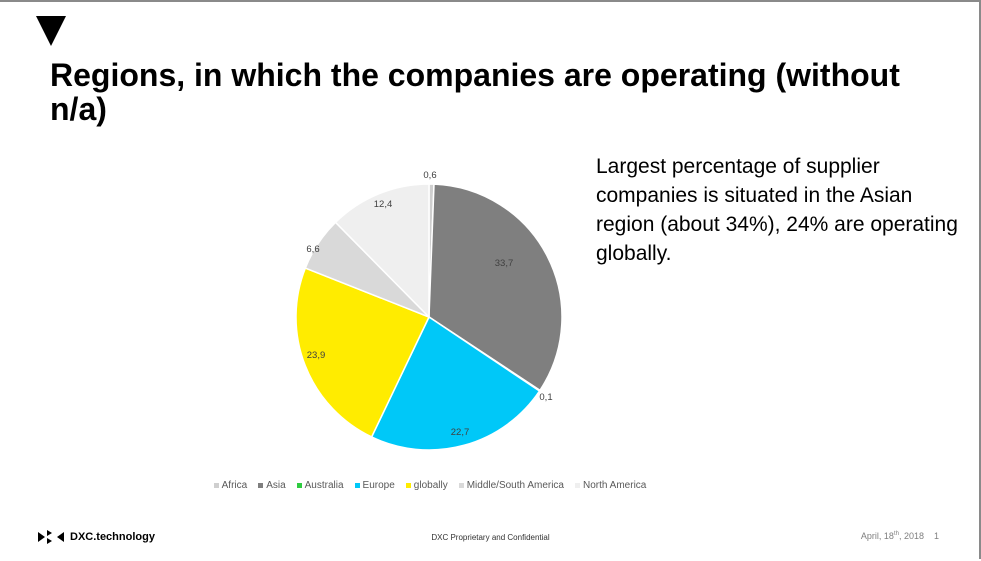  I want to click on footer-confidential: DXC Proprietary and Confidential, so click(490, 537).